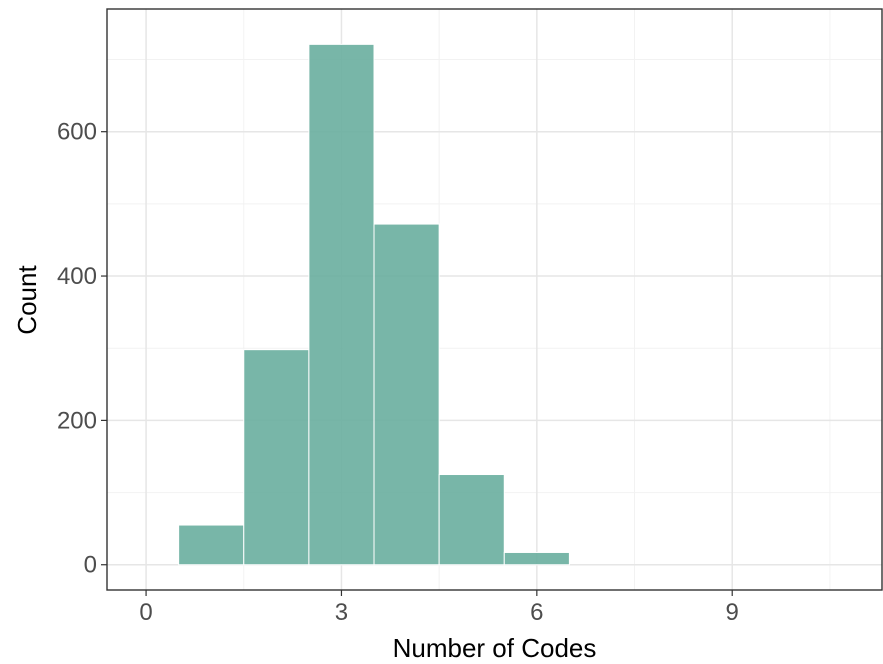  I want to click on x-tick-label: 9, so click(732, 612).